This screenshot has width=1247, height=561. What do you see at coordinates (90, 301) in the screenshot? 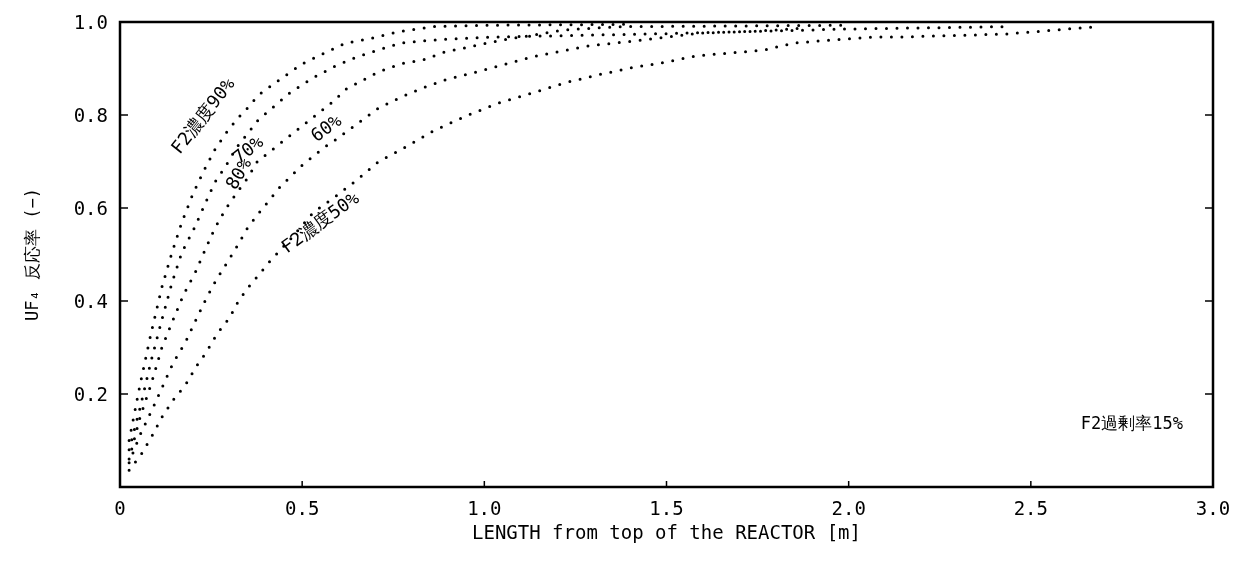
I see `y-tick-label: 0.4` at bounding box center [90, 301].